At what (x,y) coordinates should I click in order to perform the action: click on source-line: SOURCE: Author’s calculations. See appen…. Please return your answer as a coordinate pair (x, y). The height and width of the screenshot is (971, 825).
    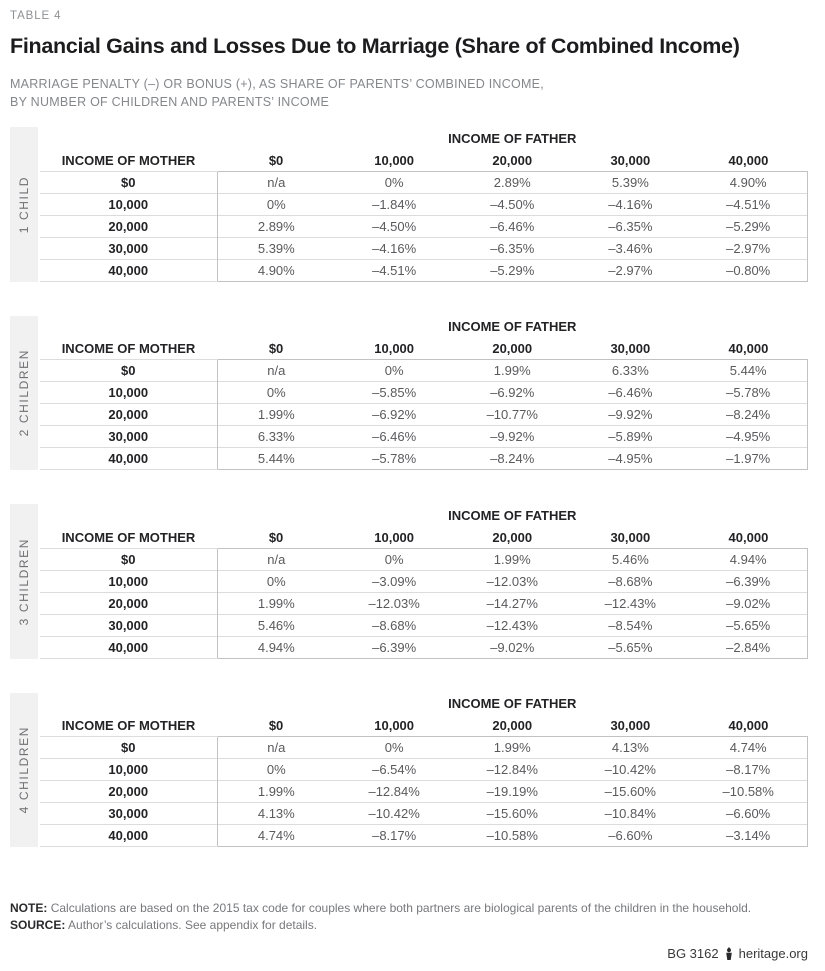
    Looking at the image, I should click on (409, 925).